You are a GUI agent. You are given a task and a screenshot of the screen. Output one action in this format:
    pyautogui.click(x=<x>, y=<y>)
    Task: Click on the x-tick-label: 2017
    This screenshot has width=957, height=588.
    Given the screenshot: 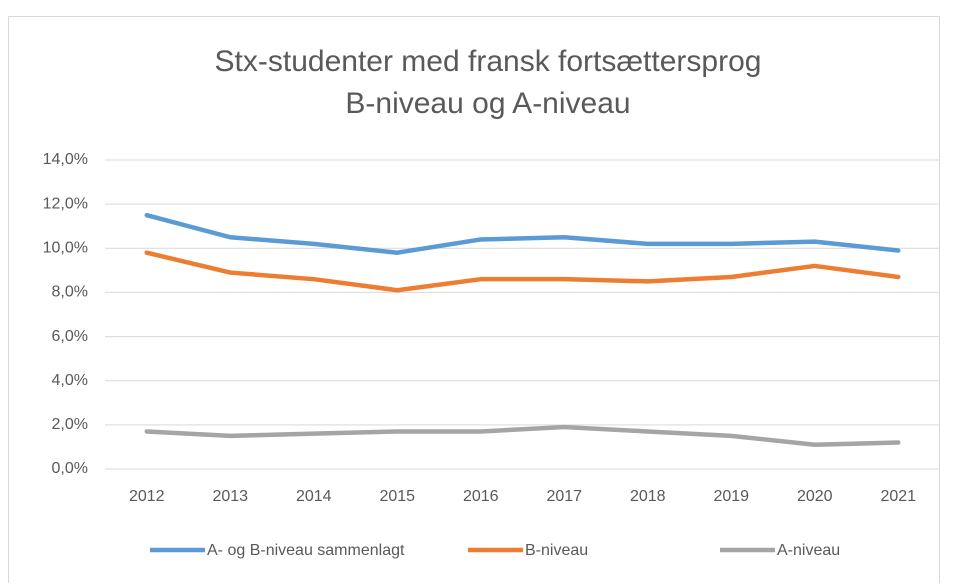 What is the action you would take?
    pyautogui.click(x=564, y=496)
    